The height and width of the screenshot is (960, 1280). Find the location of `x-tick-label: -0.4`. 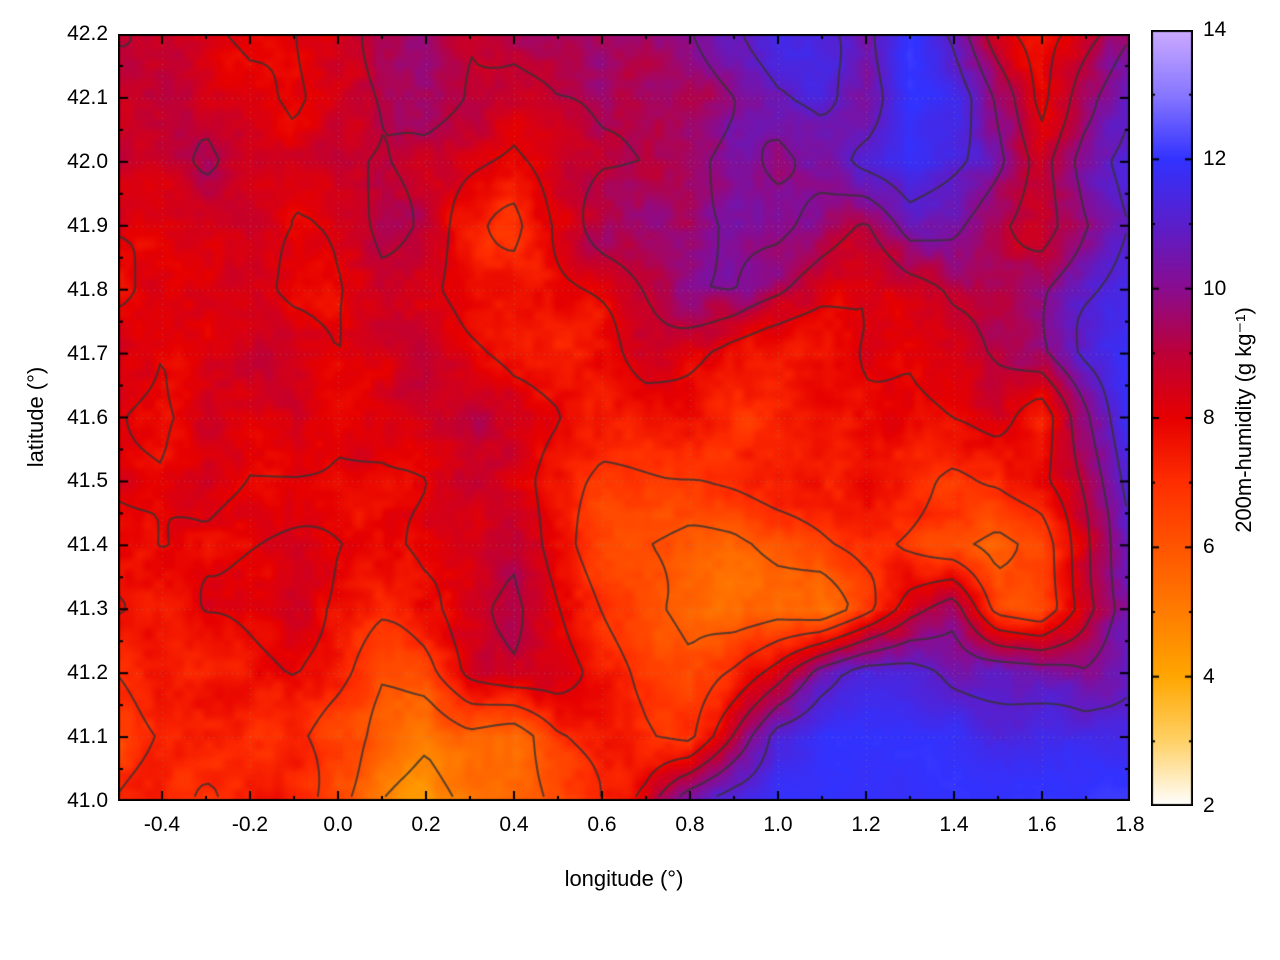

x-tick-label: -0.4 is located at coordinates (162, 824).